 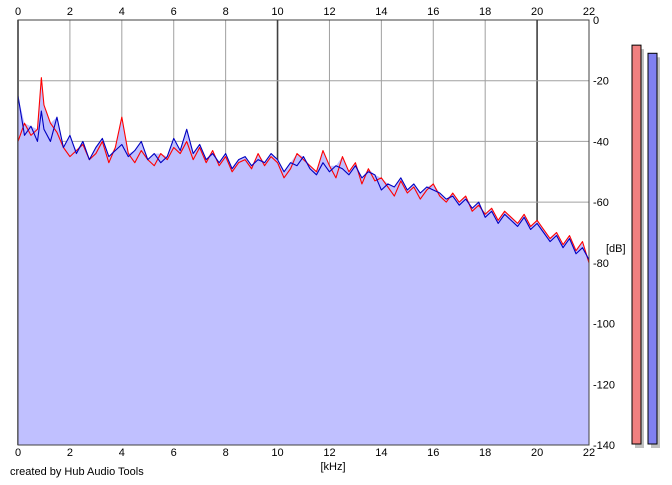 What do you see at coordinates (604, 233) in the screenshot?
I see `y-ticks: 0 -20 -40 -60 -80 -100 -120 -140` at bounding box center [604, 233].